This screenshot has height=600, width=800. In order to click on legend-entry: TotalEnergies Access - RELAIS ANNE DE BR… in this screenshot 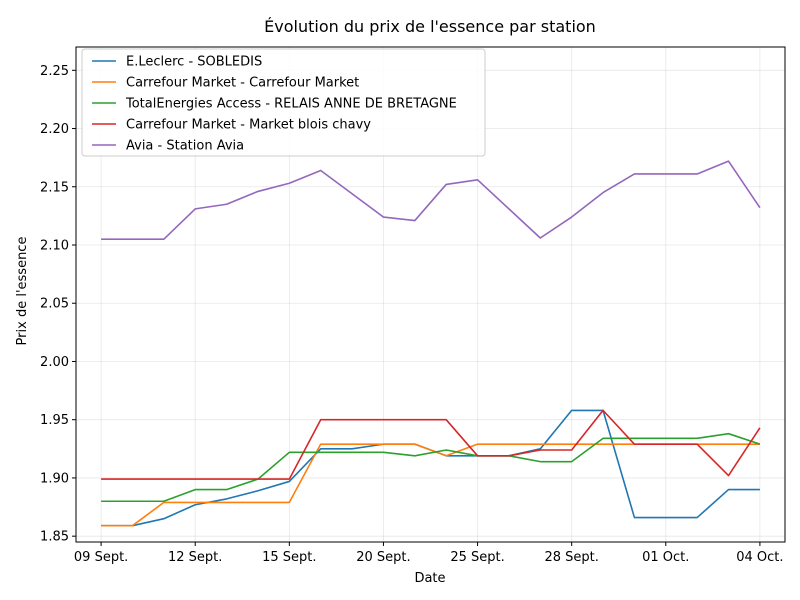, I will do `click(291, 104)`.